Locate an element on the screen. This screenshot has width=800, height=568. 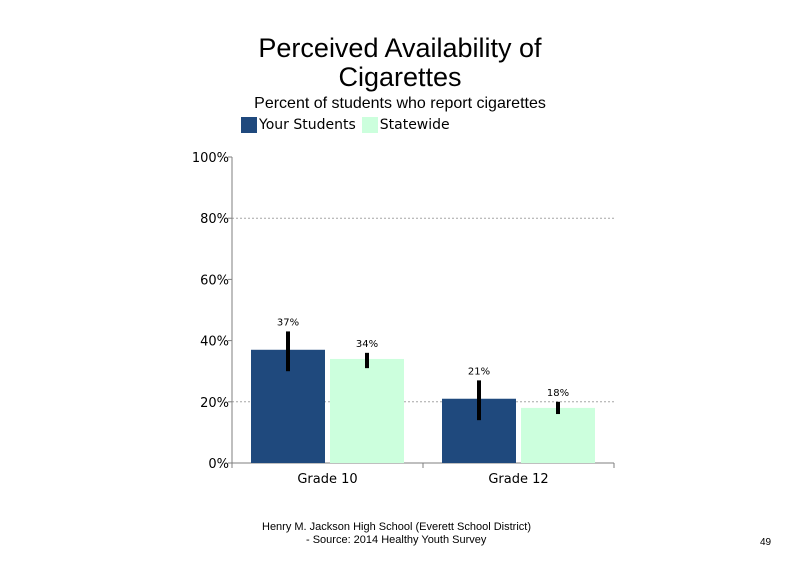
chart-title-line-2: Cigarettes is located at coordinates (400, 77).